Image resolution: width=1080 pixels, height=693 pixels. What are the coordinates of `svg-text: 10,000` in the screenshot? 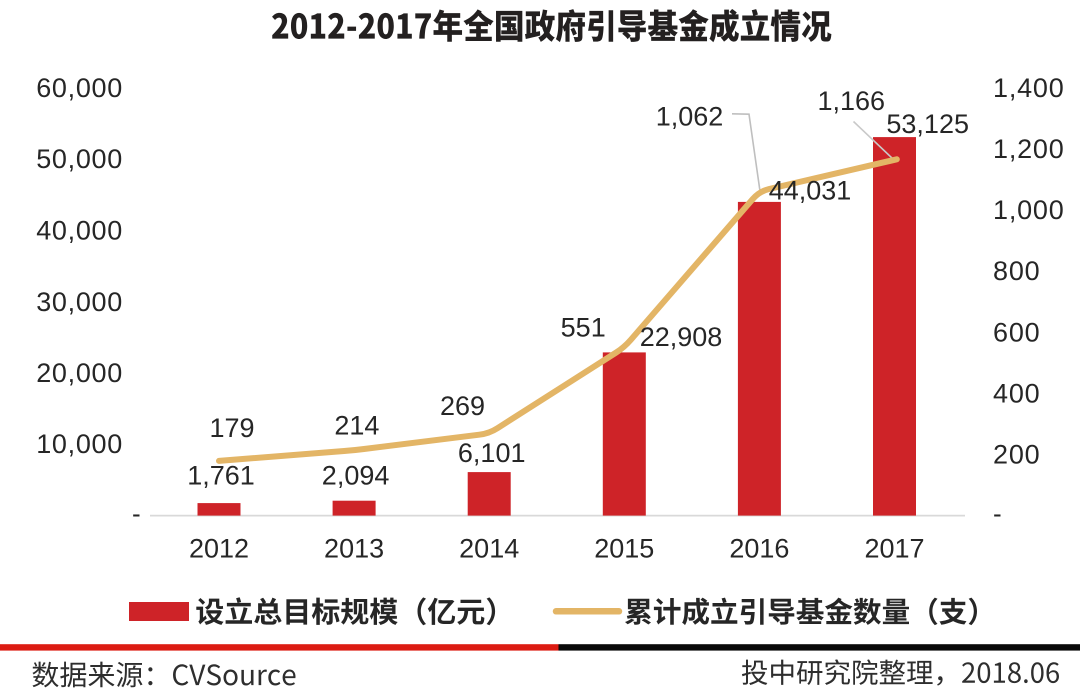 It's located at (79, 444).